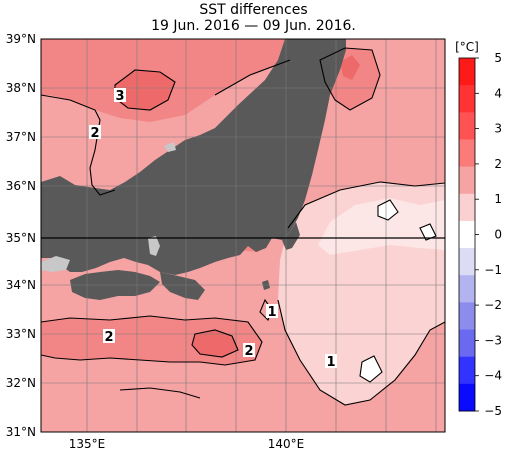  What do you see at coordinates (145, 90) in the screenshot?
I see `hot-patch-north` at bounding box center [145, 90].